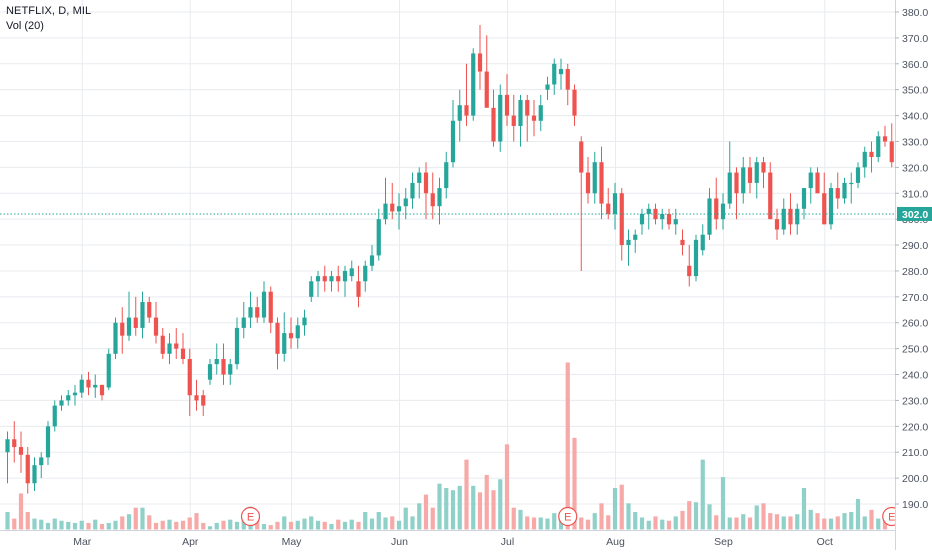 This screenshot has width=932, height=555. What do you see at coordinates (915, 479) in the screenshot?
I see `price-axis-tick-label: 200.0` at bounding box center [915, 479].